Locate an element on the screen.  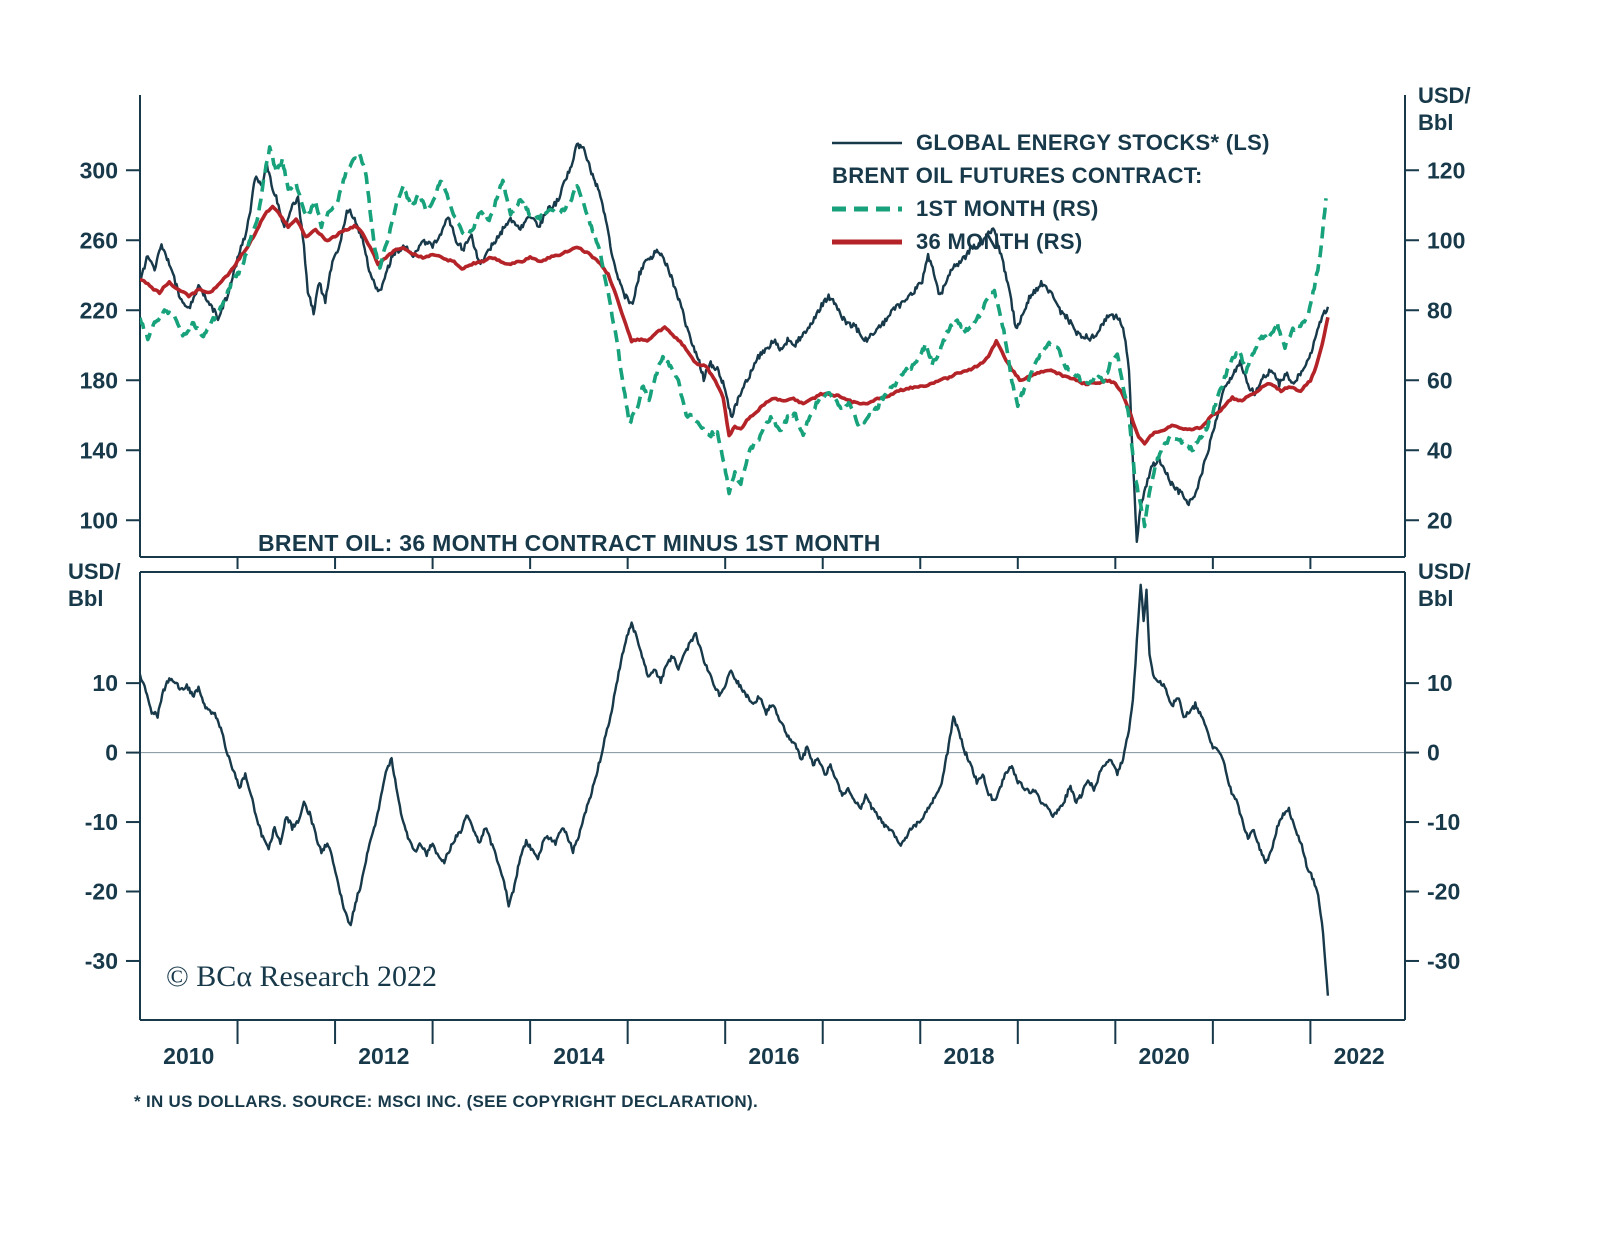
legend-header-brent: BRENT OIL FUTURES CONTRACT: is located at coordinates (1051, 175).